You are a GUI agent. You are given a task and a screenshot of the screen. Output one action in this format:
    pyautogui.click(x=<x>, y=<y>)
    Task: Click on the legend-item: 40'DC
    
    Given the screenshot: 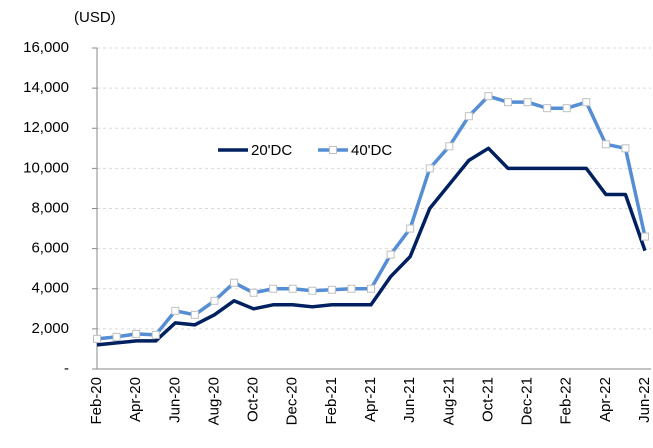 What is the action you would take?
    pyautogui.click(x=355, y=150)
    